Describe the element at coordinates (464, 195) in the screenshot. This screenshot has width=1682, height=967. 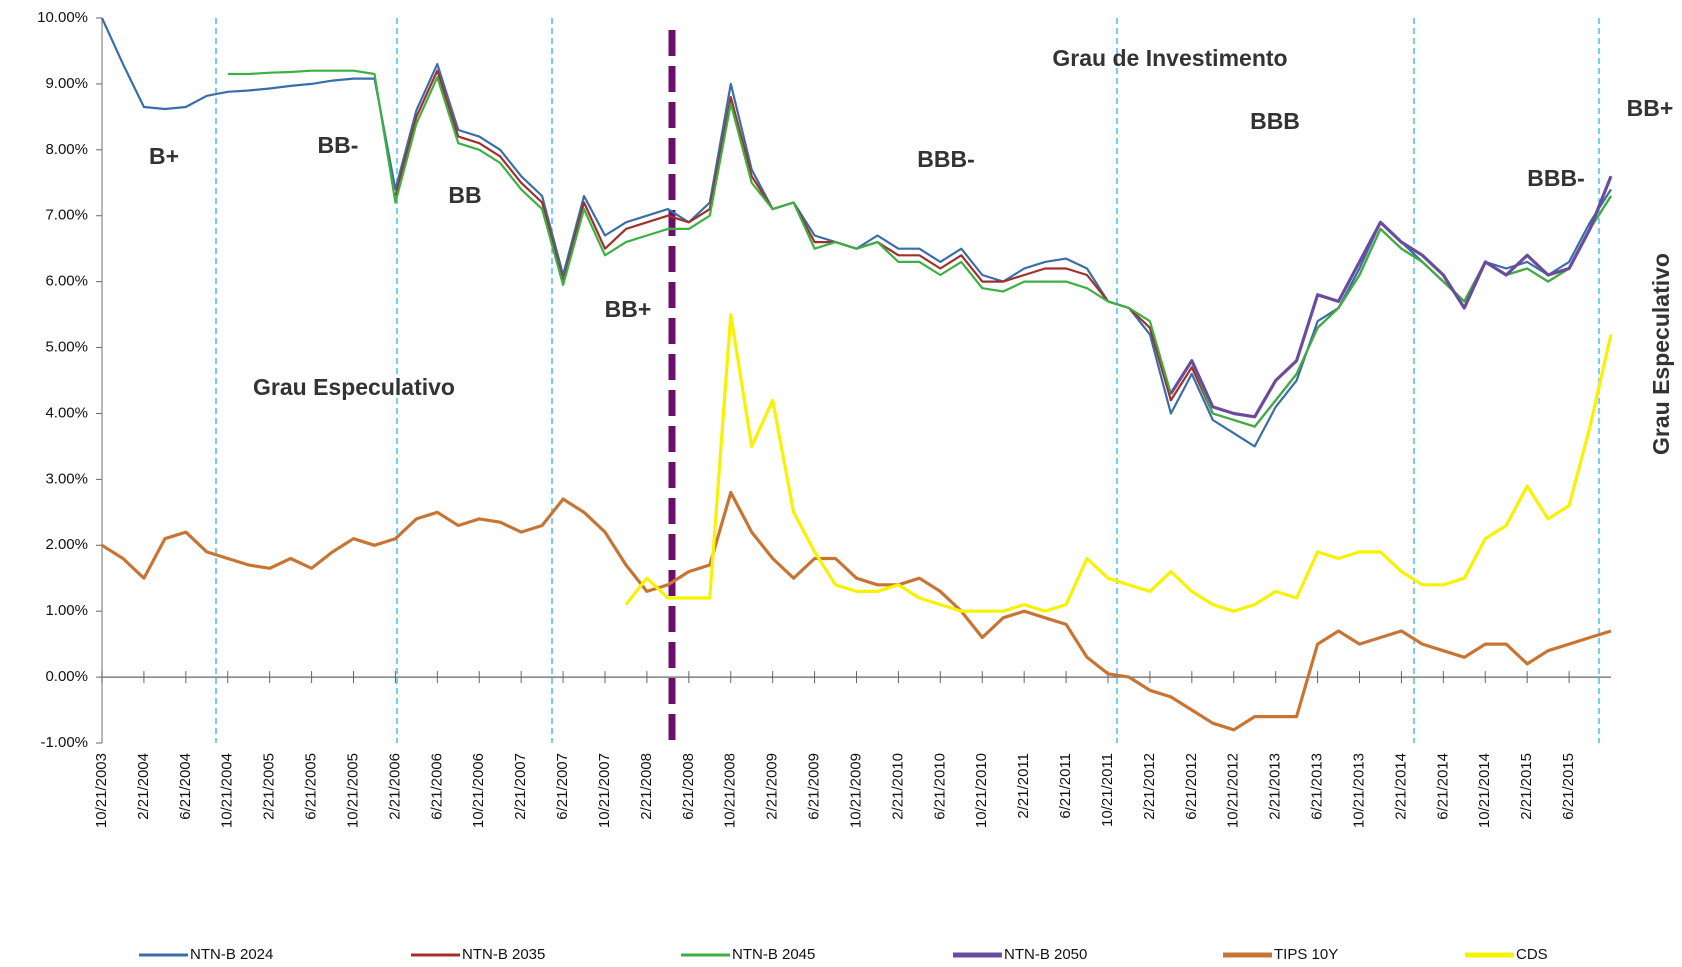
I see `annotation: BB` at that location.